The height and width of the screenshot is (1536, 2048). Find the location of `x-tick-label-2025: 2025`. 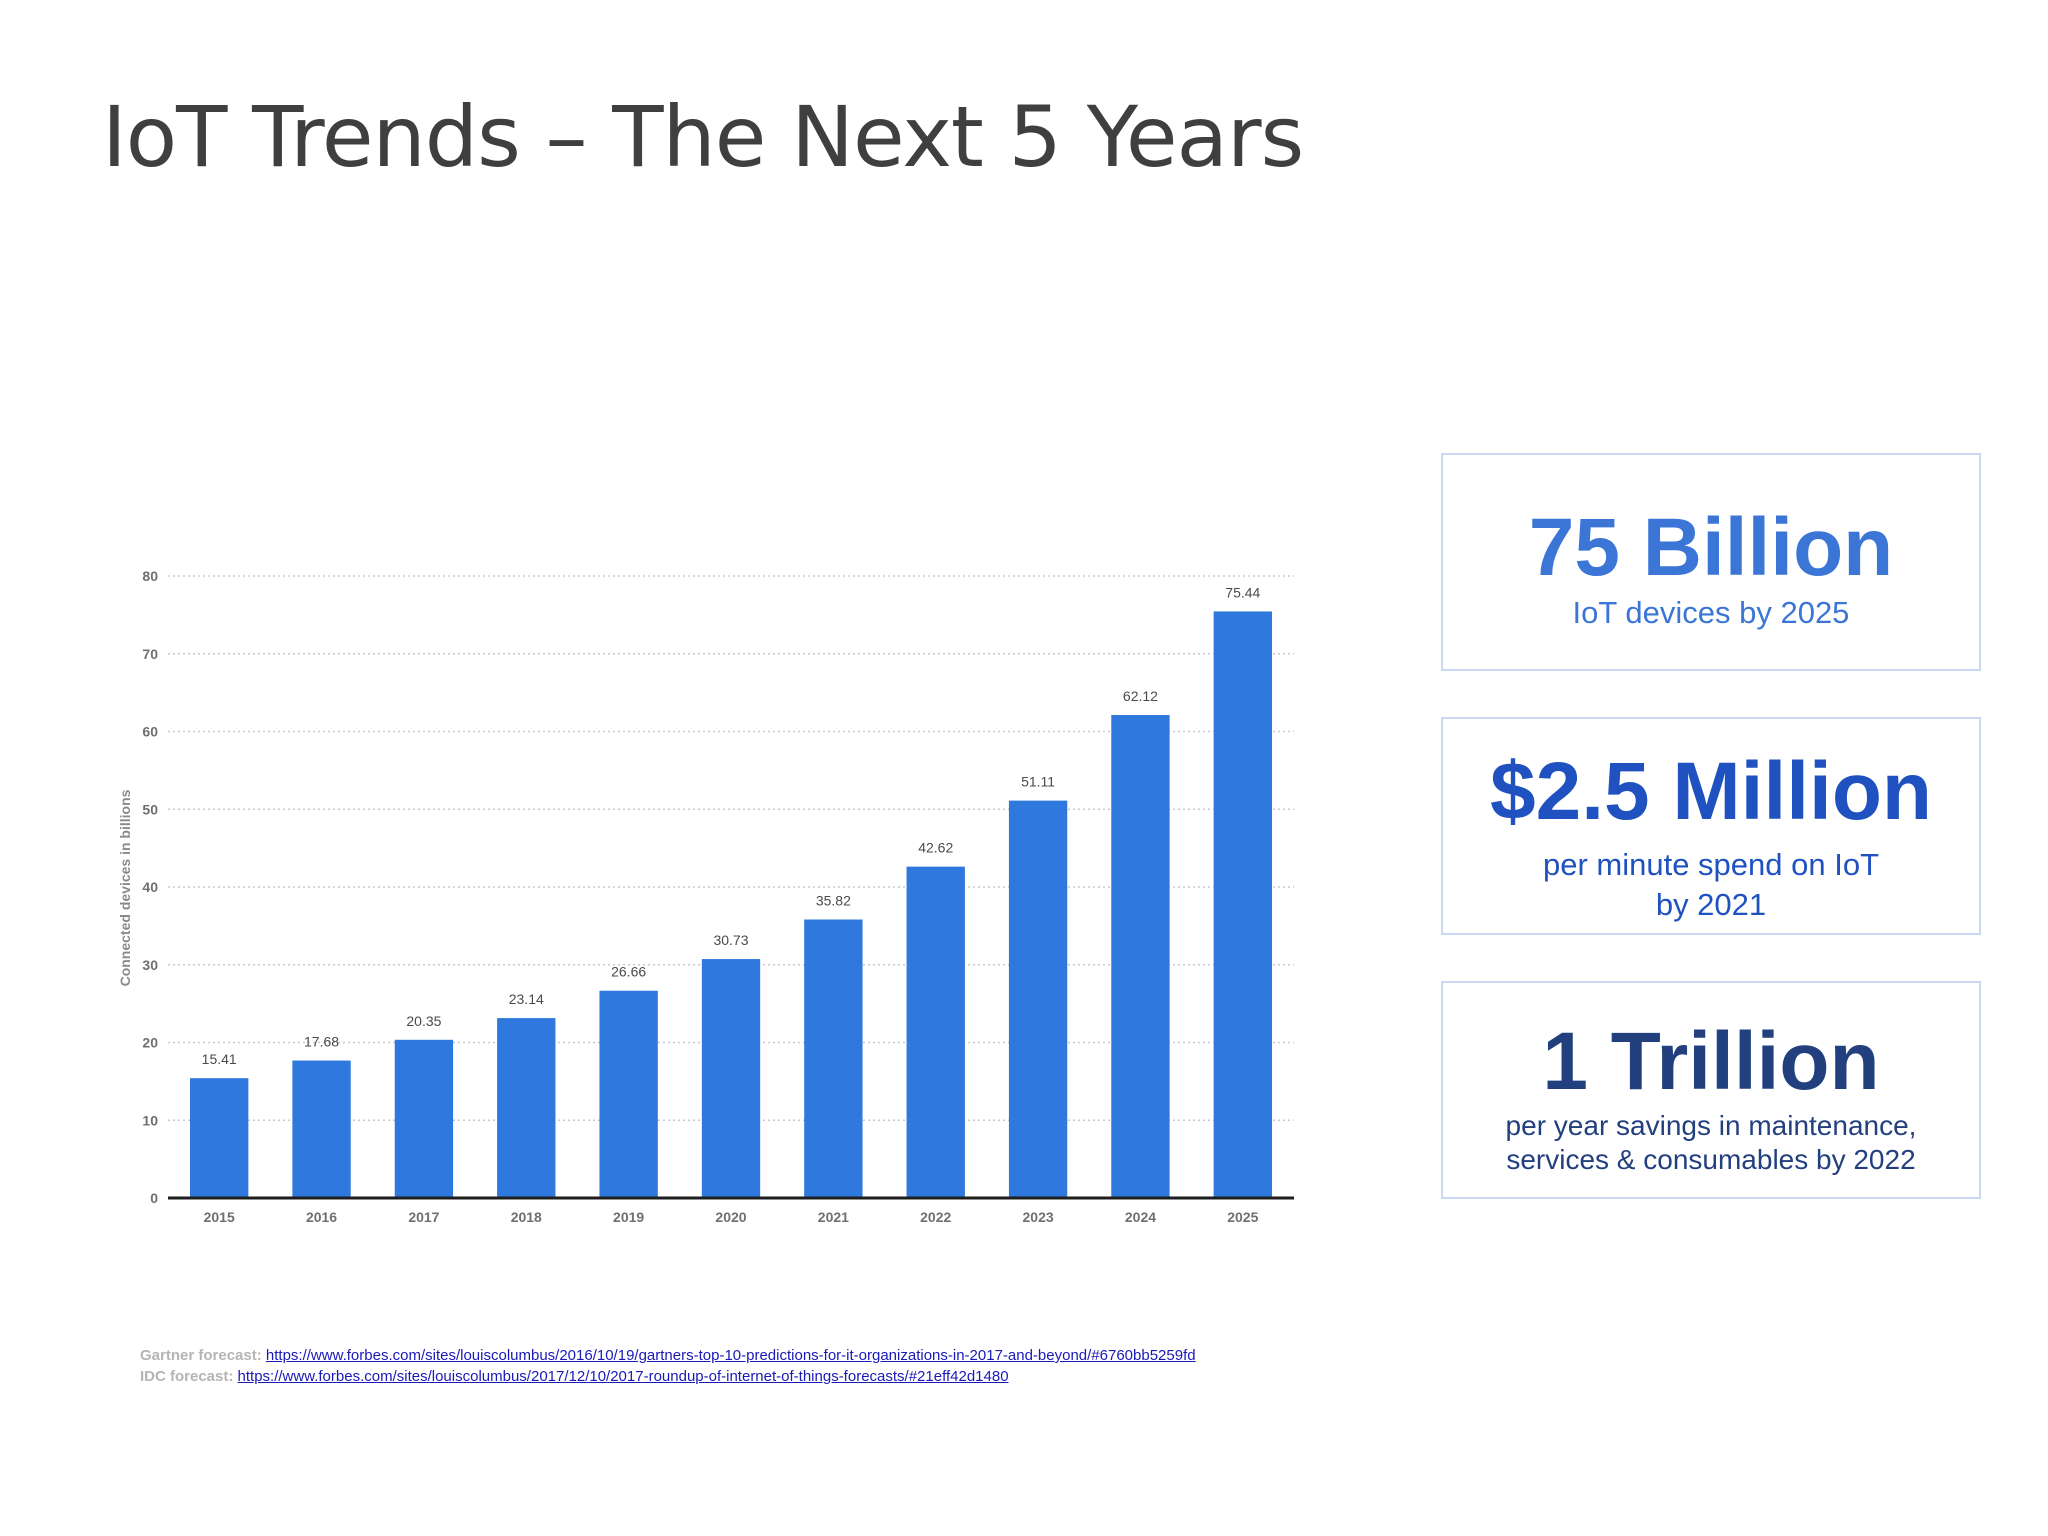

x-tick-label-2025: 2025 is located at coordinates (1242, 1217).